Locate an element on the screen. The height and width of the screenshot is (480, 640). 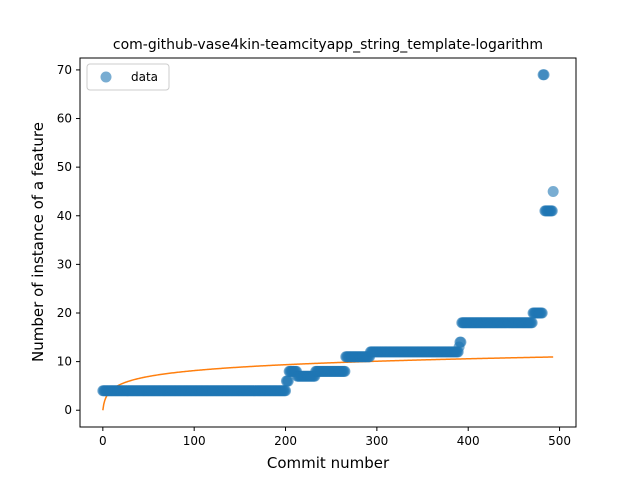
x-axis: 0 100 200 300 400 500 is located at coordinates (335, 437).